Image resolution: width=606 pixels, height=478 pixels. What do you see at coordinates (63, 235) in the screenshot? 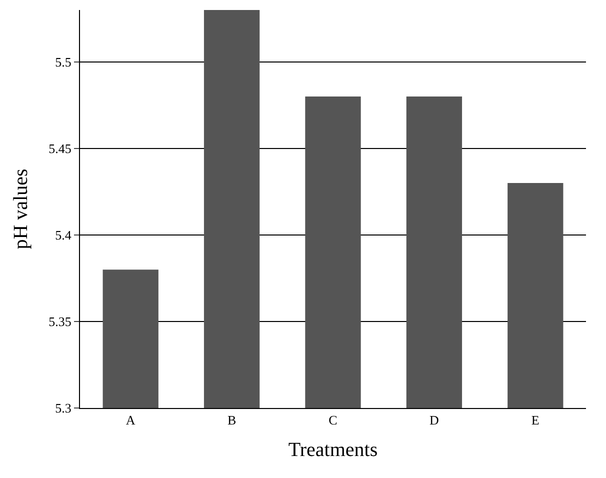
I see `y-tick-label: 5.4` at bounding box center [63, 235].